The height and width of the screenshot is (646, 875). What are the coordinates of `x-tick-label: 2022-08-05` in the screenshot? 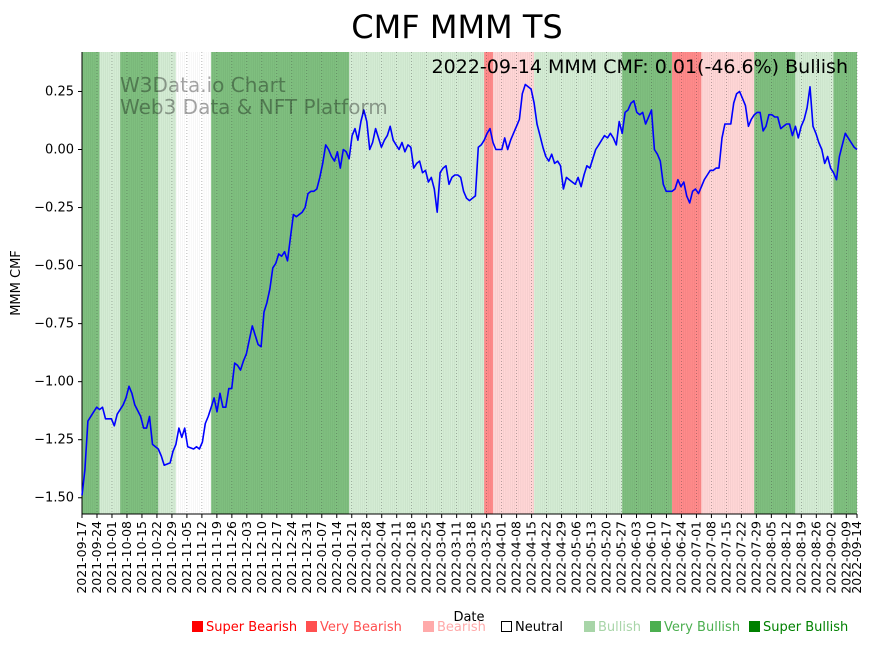 It's located at (770, 557).